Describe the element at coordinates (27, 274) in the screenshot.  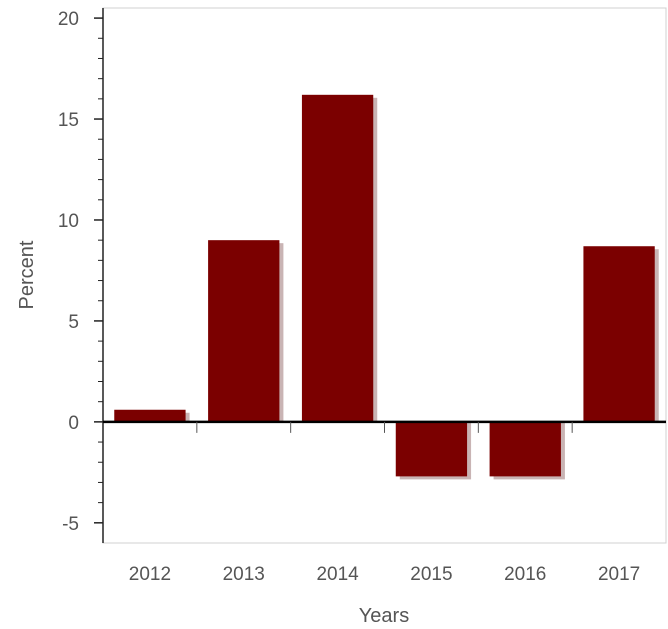
I see `y-axis-label: Percent` at that location.